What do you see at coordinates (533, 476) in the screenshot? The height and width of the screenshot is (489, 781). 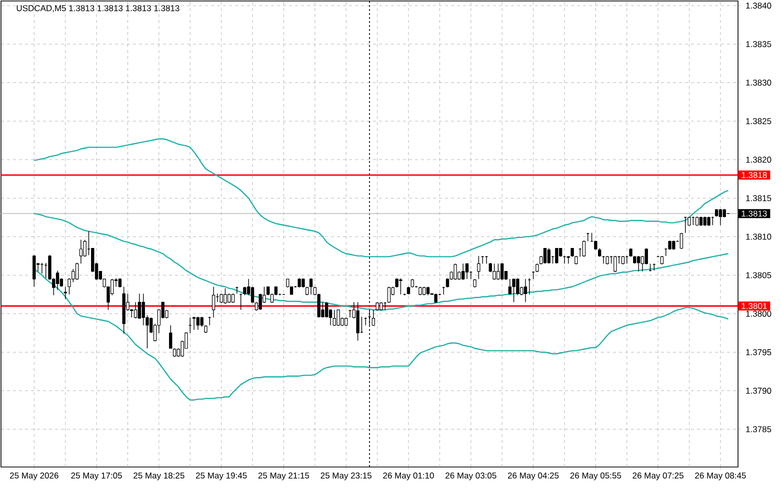 I see `x-tick-label: 26 May 04:25` at bounding box center [533, 476].